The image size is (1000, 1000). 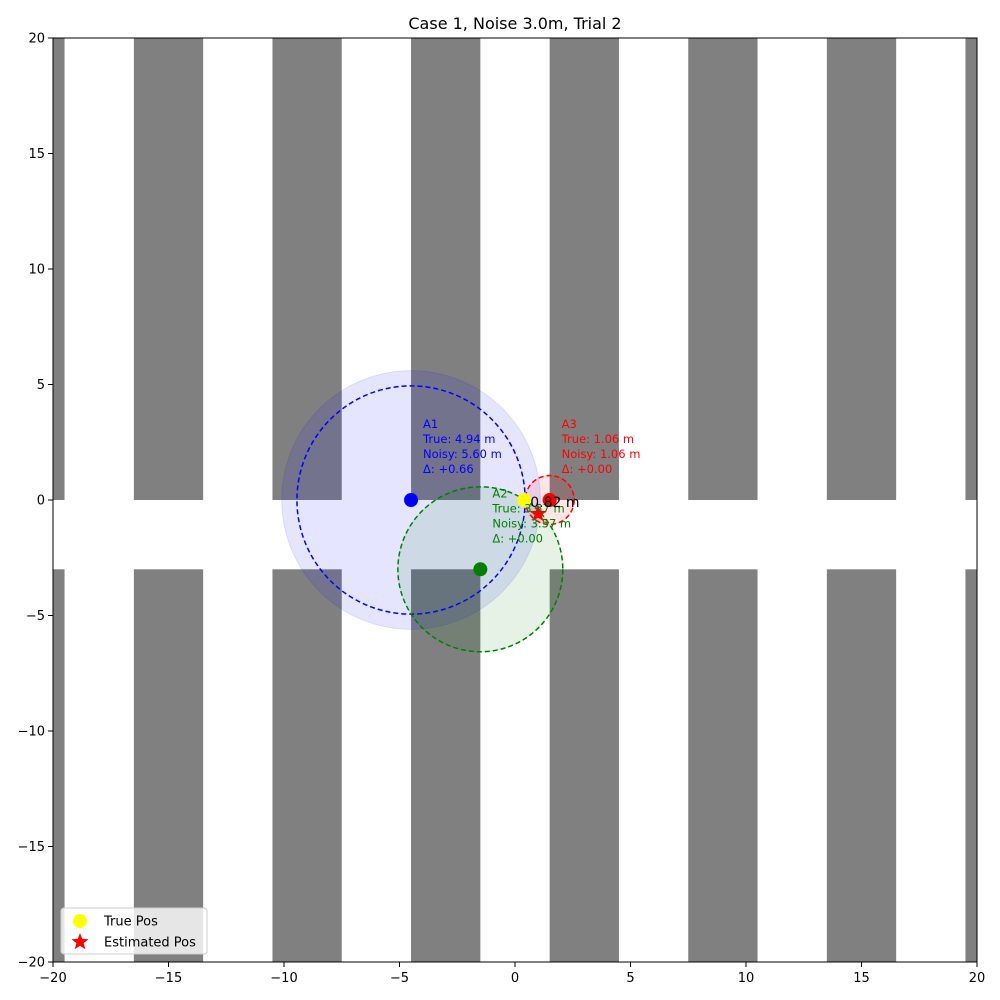 What do you see at coordinates (514, 23) in the screenshot?
I see `chart-title: Case 1, Noise 3.0m, Trial 2` at bounding box center [514, 23].